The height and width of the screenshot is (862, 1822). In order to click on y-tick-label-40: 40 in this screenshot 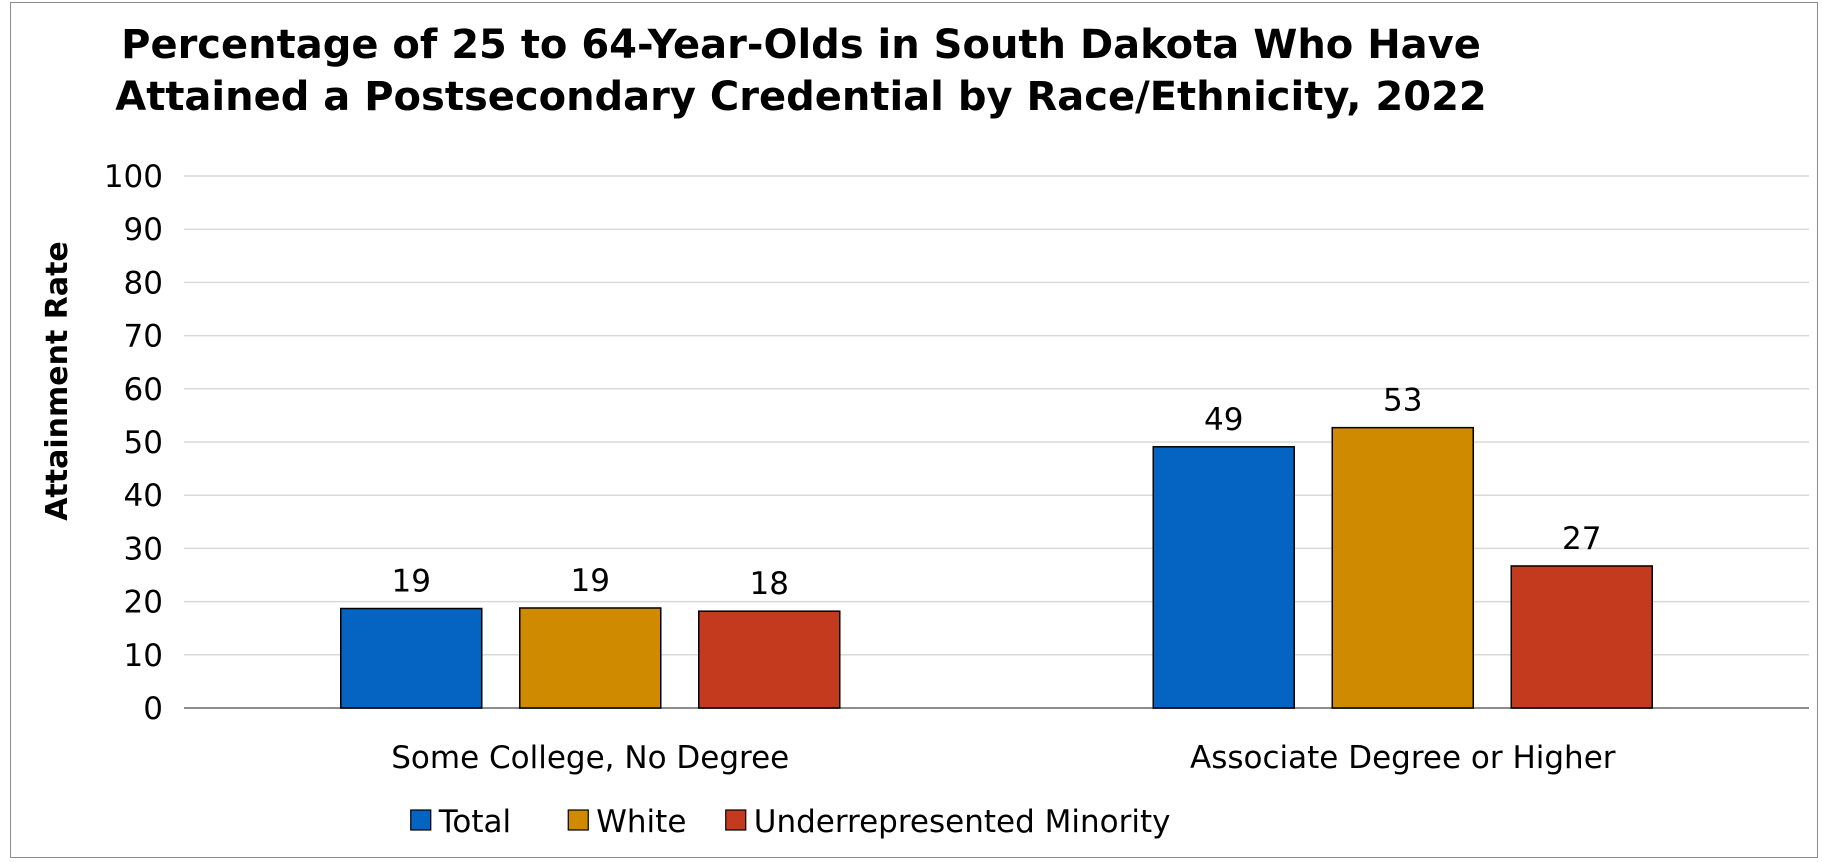, I will do `click(143, 496)`.